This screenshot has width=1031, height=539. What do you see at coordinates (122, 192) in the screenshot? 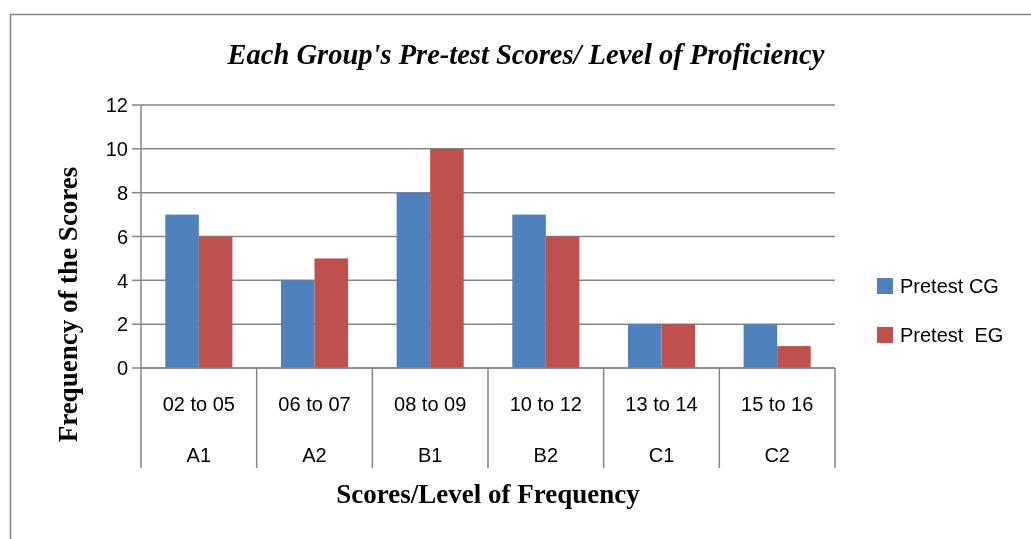
I see `y-tick-label: 8` at bounding box center [122, 192].